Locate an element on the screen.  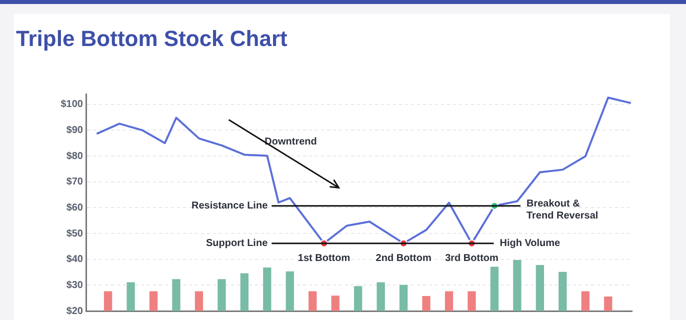
annotation: High Volume is located at coordinates (530, 244).